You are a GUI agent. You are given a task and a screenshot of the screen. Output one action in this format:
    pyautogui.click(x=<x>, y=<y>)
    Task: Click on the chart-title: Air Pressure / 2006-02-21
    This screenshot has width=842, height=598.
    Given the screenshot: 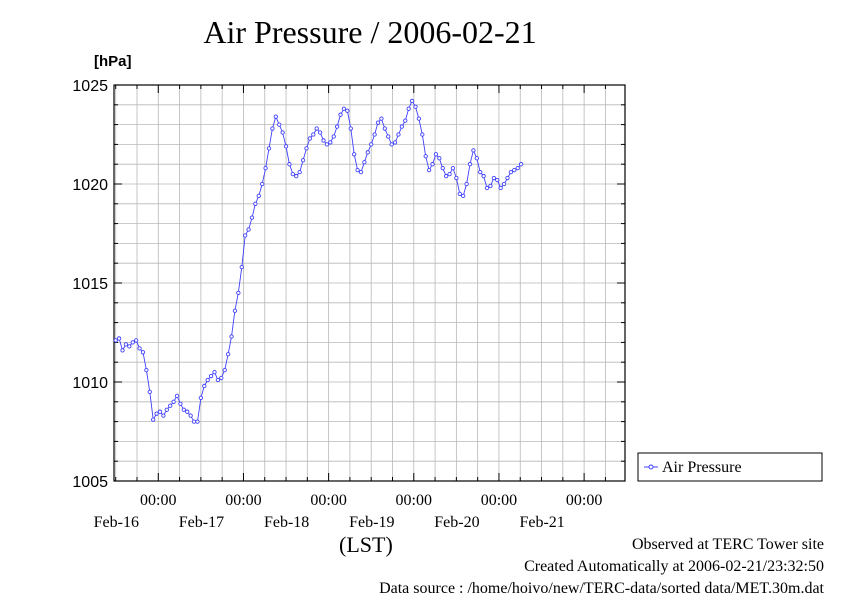 What is the action you would take?
    pyautogui.click(x=370, y=32)
    